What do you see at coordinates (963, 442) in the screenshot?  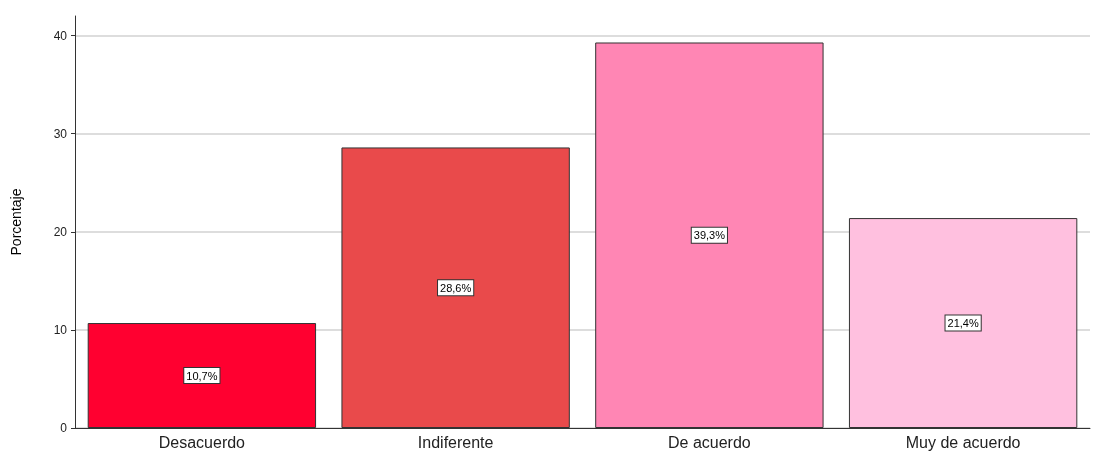 I see `x-tick-label: Muy de acuerdo` at bounding box center [963, 442].